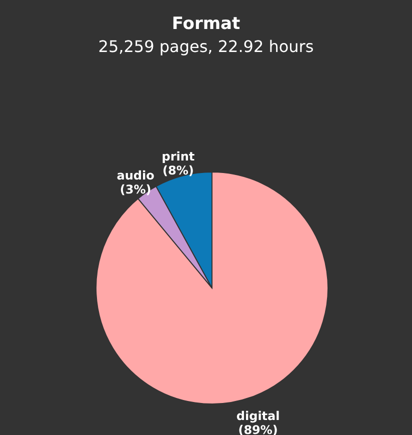 Image resolution: width=412 pixels, height=435 pixels. I want to click on chart-title: Format, so click(206, 24).